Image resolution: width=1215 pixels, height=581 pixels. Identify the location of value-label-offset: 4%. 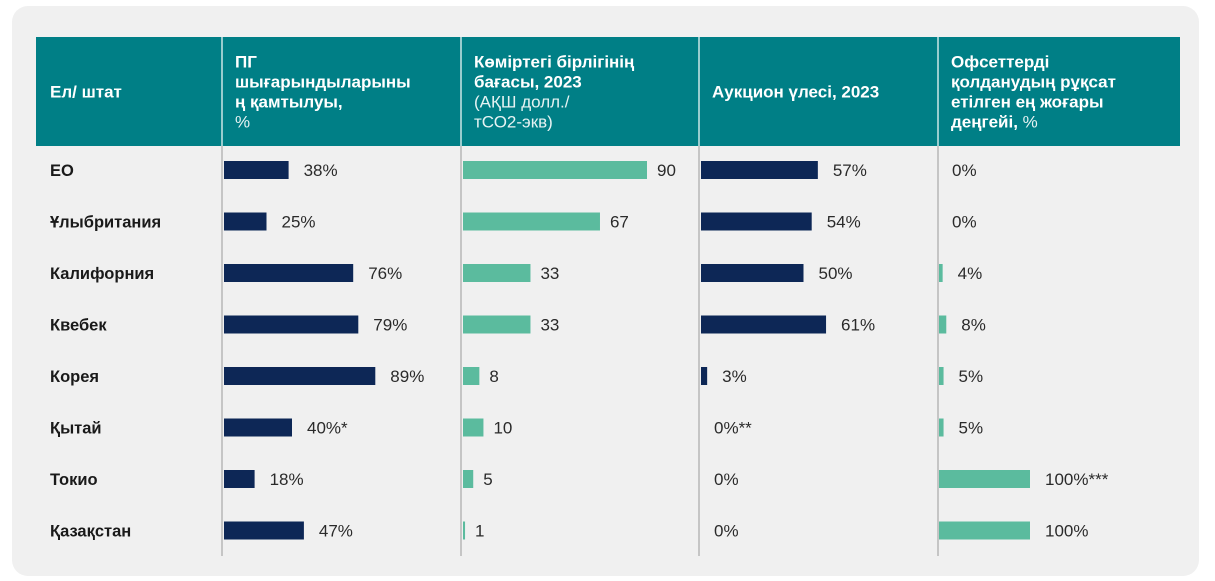
(970, 273).